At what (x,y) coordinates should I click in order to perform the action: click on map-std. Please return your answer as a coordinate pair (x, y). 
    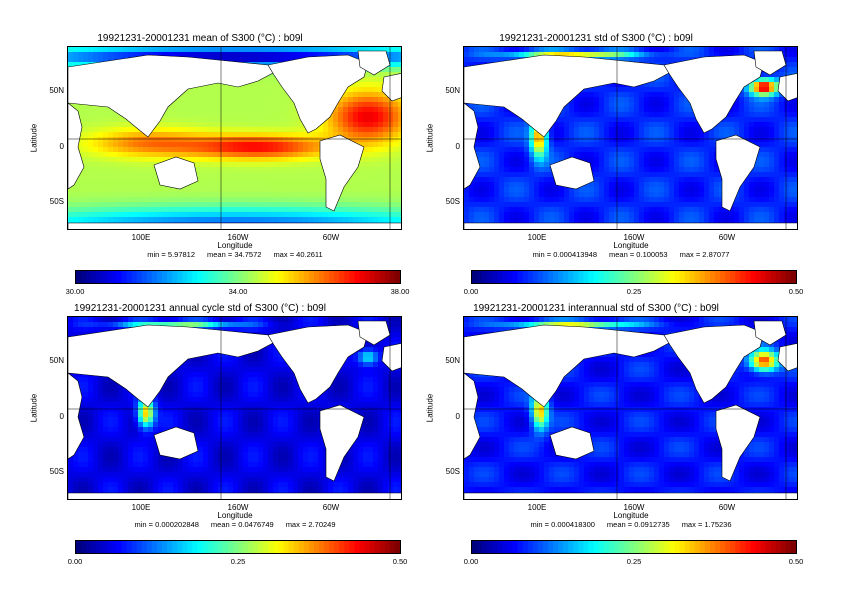
    Looking at the image, I should click on (630, 138).